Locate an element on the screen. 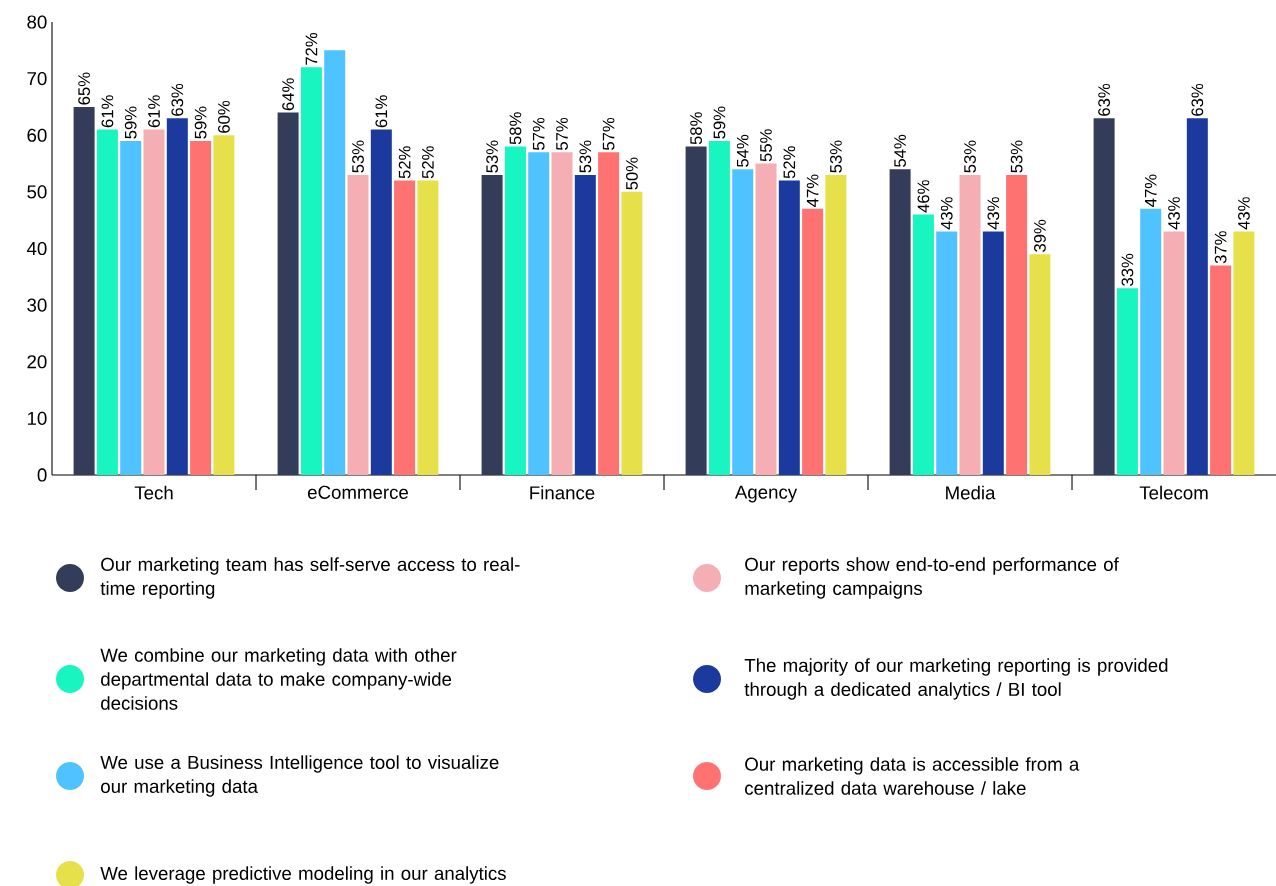 The image size is (1276, 886). y-tick-label: 30 is located at coordinates (37, 305).